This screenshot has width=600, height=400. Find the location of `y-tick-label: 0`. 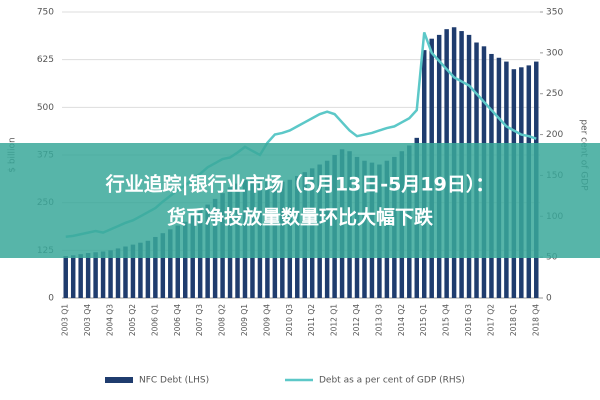

y-tick-label: 0 is located at coordinates (51, 299).